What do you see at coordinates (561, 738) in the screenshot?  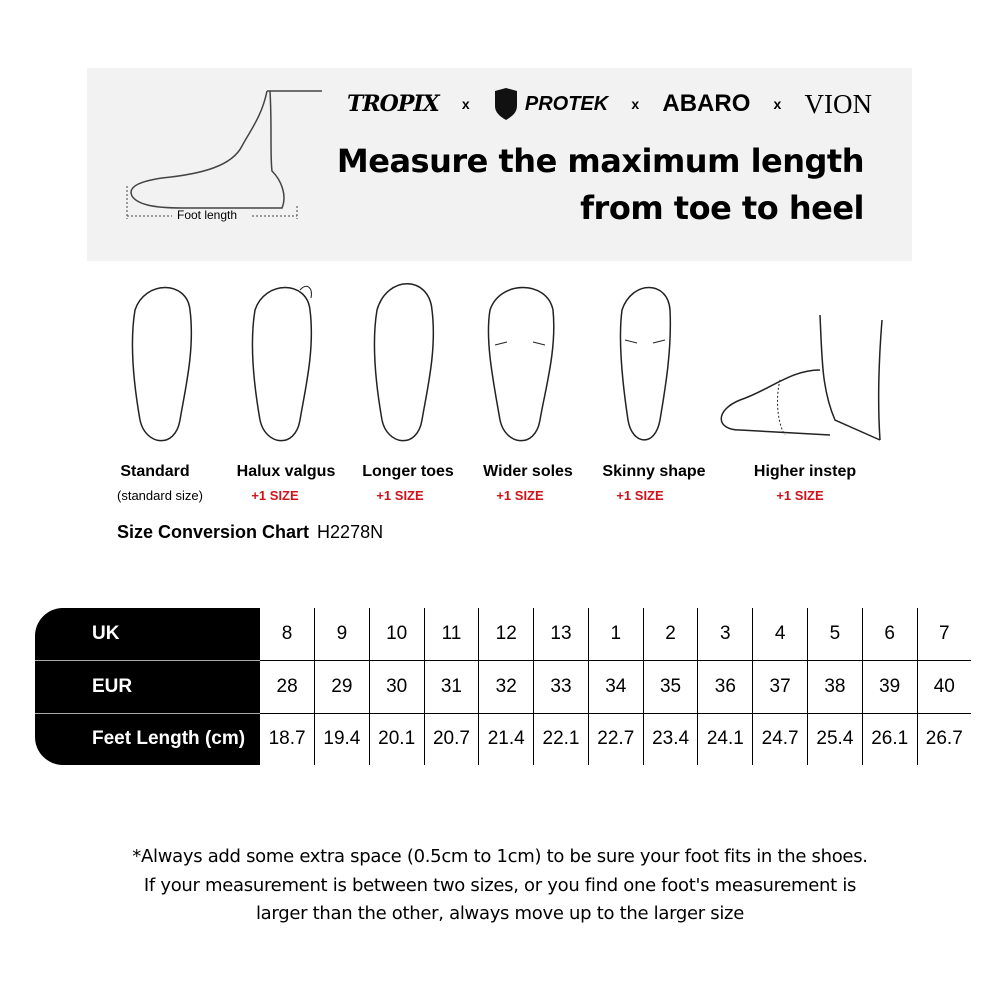 I see `size-cell: 22.1` at bounding box center [561, 738].